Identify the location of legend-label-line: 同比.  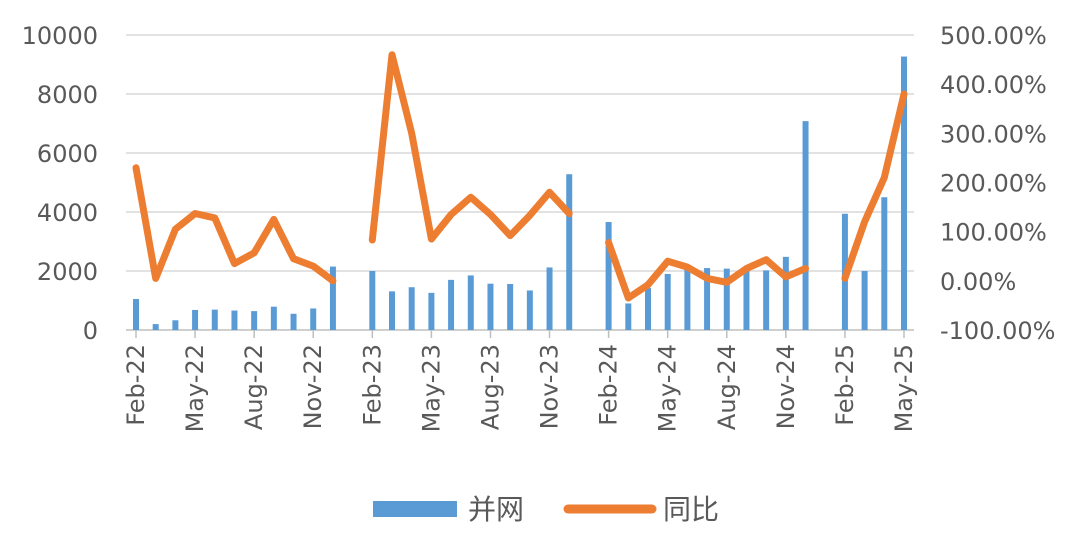
(691, 509).